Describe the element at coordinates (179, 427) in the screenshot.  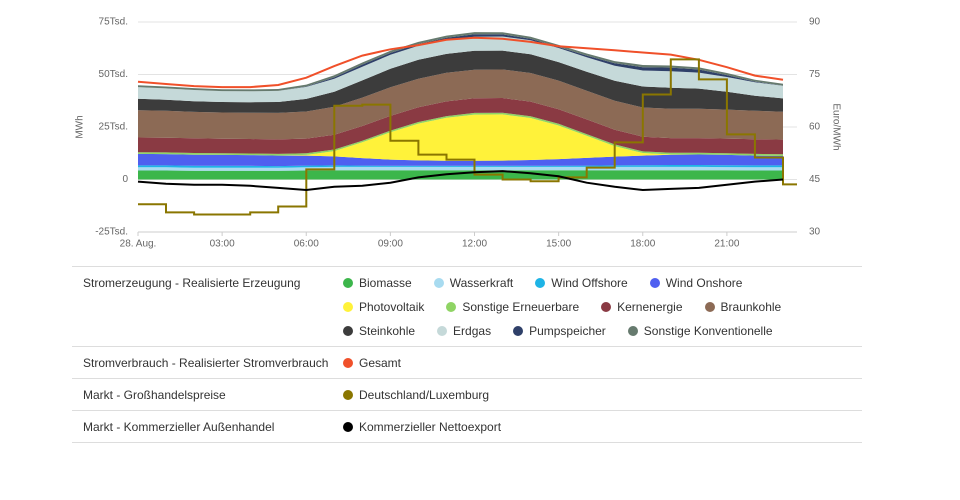
I see `legend-group-label: Markt - Kommerzieller Außenhandel` at that location.